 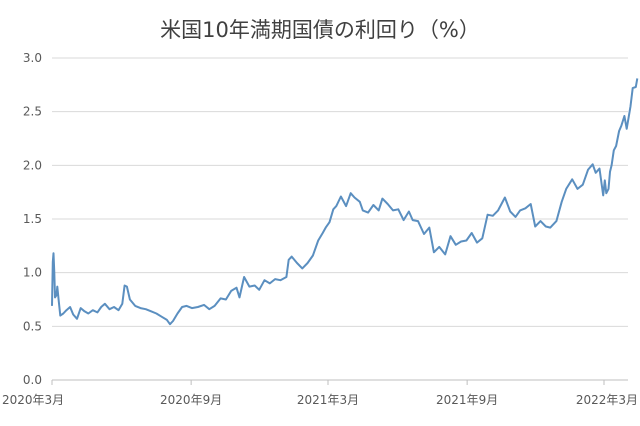 What do you see at coordinates (32, 58) in the screenshot?
I see `y-tick-label: 3.0` at bounding box center [32, 58].